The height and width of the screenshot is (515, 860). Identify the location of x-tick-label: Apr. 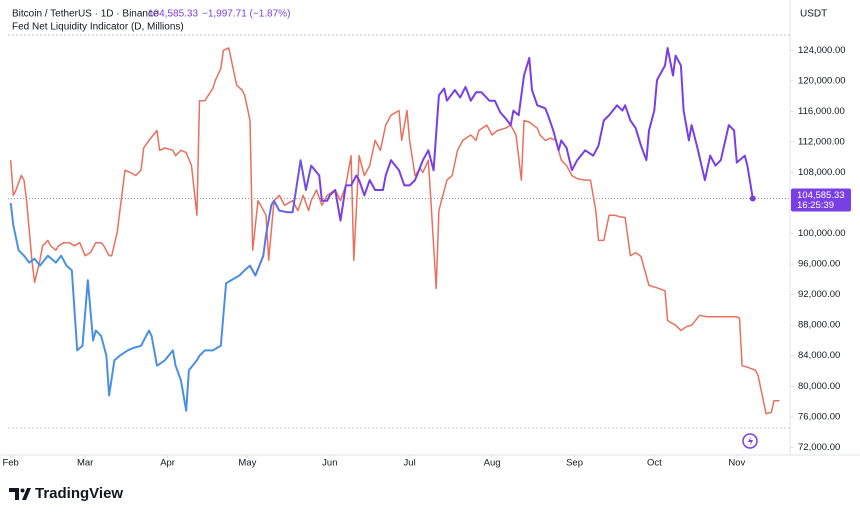
(167, 463).